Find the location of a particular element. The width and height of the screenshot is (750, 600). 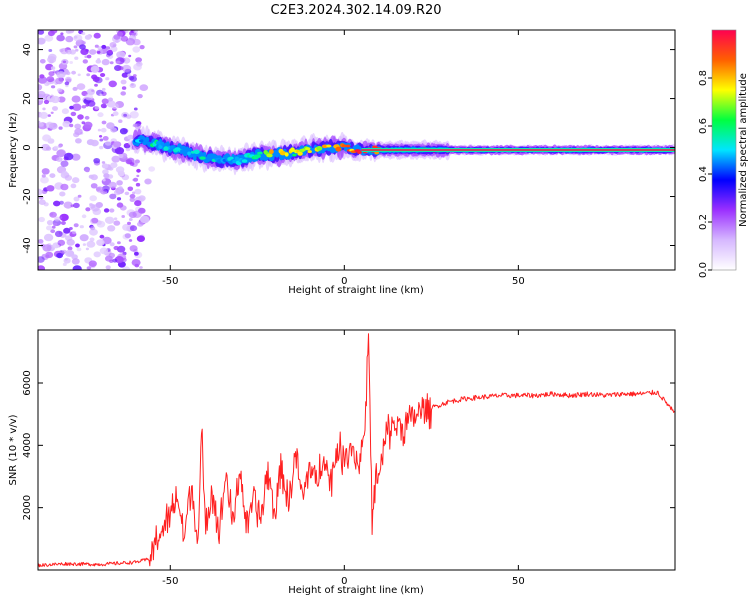

snr-y-label: SNR (10 * v/v) is located at coordinates (13, 449).